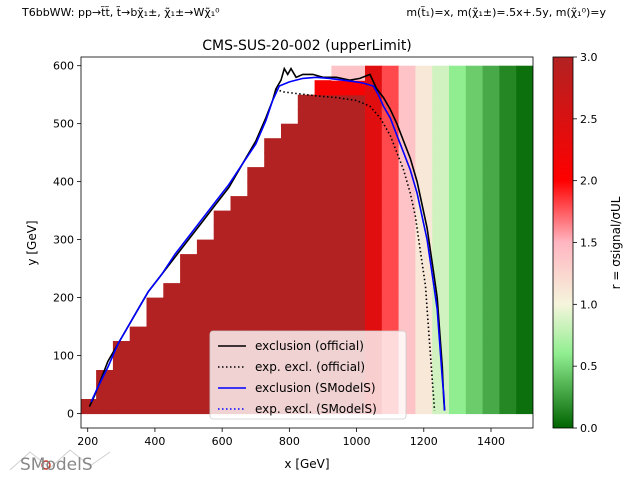  I want to click on x-axis-label: x [GeV], so click(306, 464).